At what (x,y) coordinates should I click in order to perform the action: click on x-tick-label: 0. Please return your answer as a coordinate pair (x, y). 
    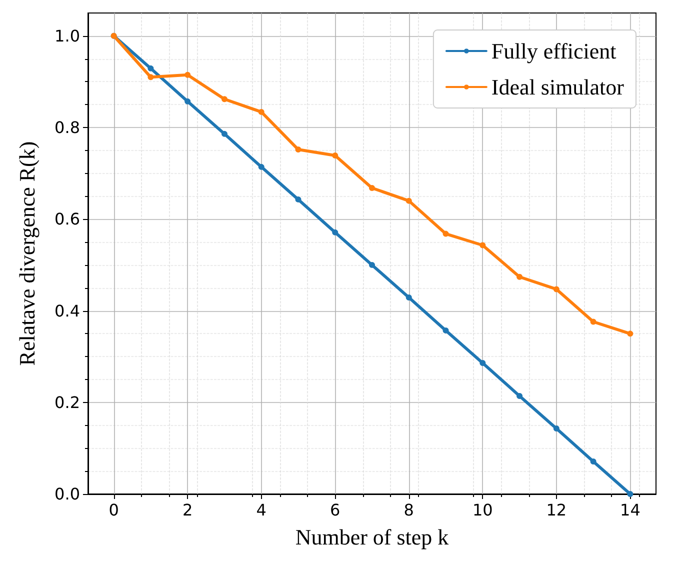
    Looking at the image, I should click on (113, 510).